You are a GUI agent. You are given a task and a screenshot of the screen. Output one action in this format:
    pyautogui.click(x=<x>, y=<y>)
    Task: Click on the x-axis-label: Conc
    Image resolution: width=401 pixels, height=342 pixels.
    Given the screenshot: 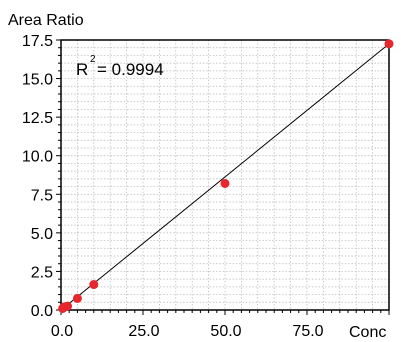 What is the action you would take?
    pyautogui.click(x=367, y=332)
    